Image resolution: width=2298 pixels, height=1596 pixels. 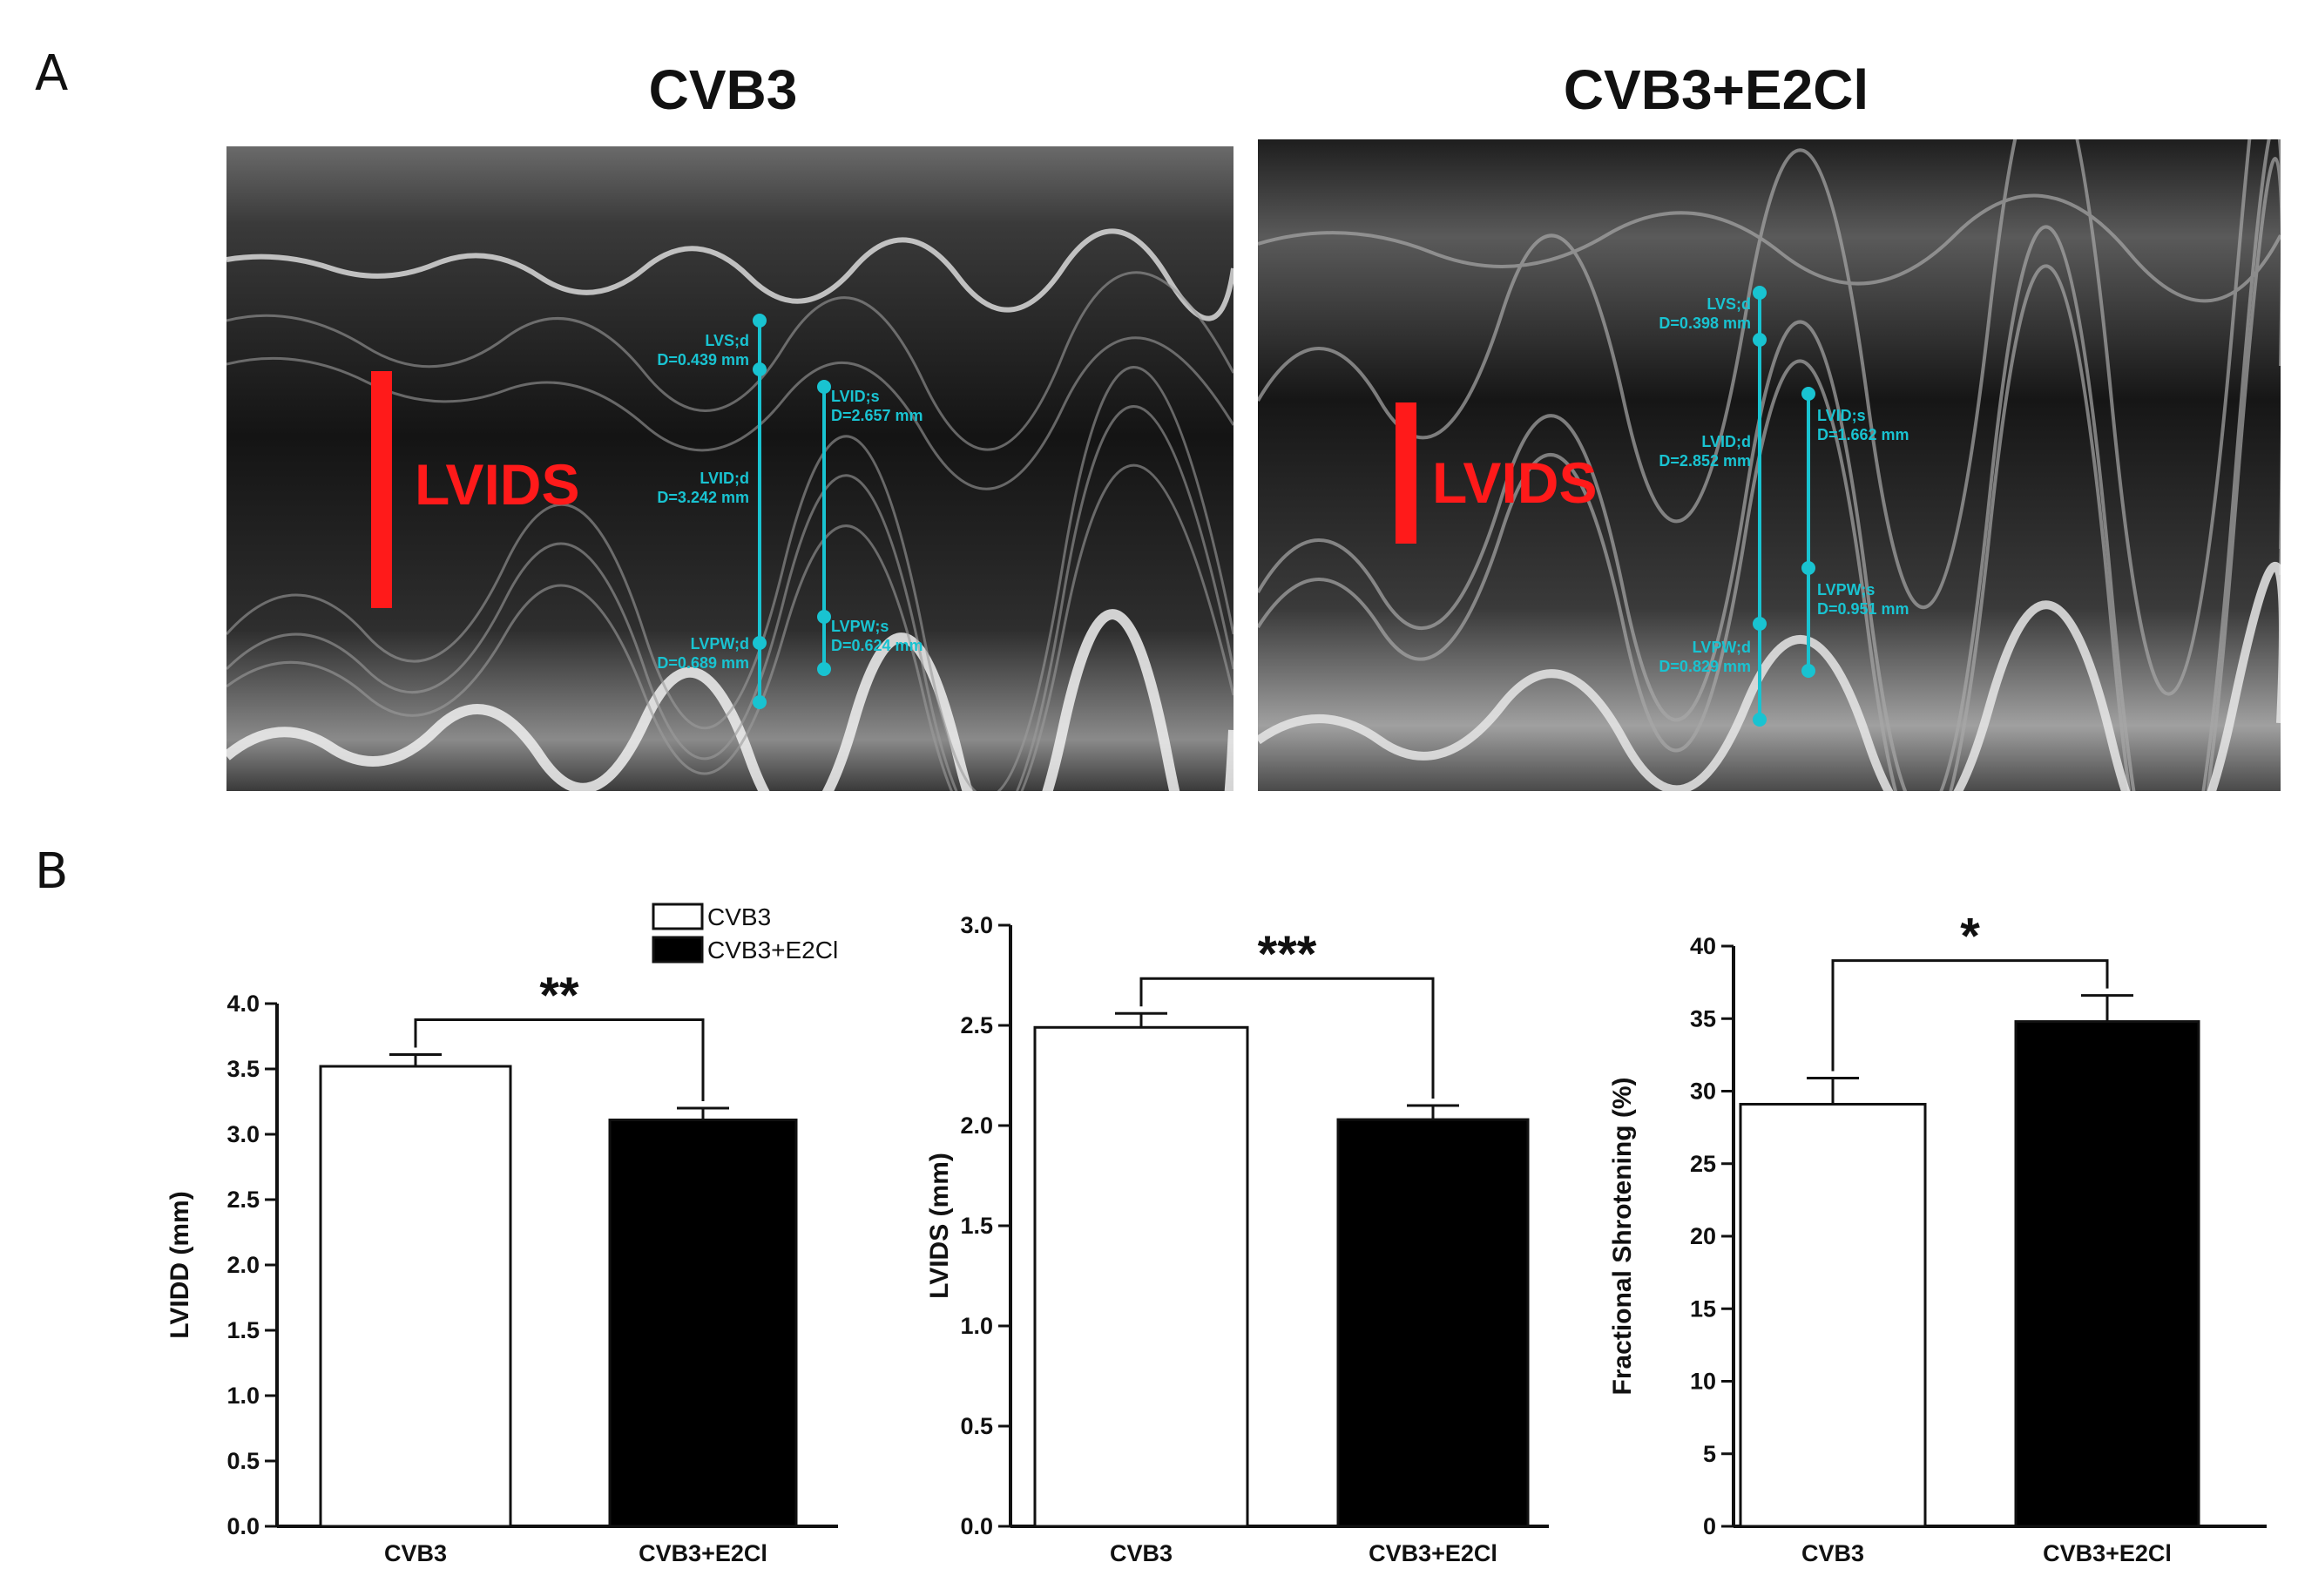 What do you see at coordinates (877, 406) in the screenshot?
I see `measure-lvids-left: LVID;s D=2.657 mm` at bounding box center [877, 406].